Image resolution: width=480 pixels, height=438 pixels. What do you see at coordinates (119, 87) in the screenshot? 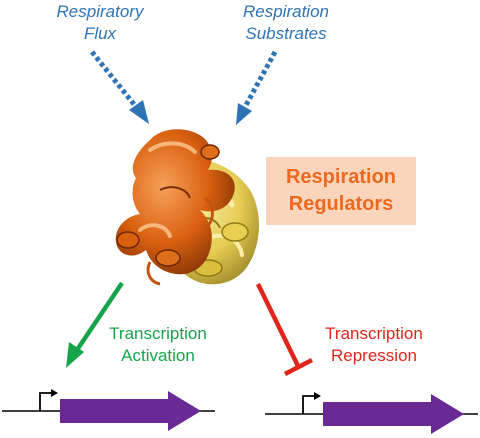
I see `flux-input-arrow` at bounding box center [119, 87].